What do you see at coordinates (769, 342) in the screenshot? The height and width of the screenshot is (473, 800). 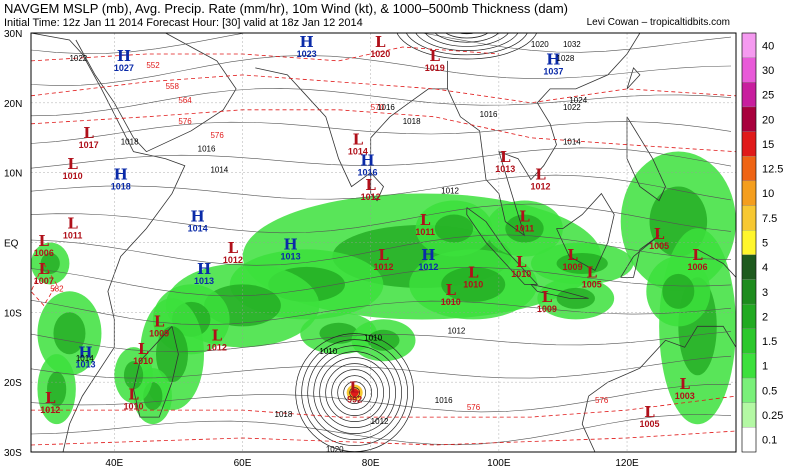 I see `colorbar-label: 1.5` at bounding box center [769, 342].